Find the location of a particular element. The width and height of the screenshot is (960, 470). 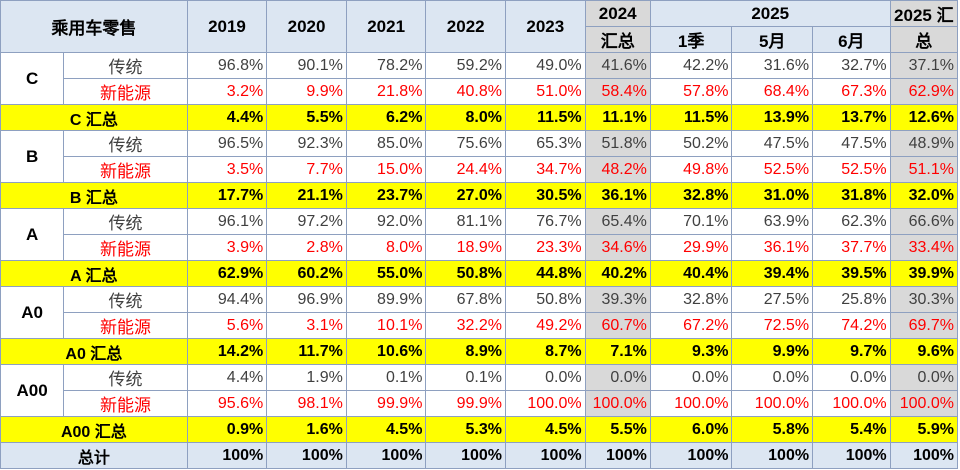

share-value-cell: 65.4% is located at coordinates (617, 221).